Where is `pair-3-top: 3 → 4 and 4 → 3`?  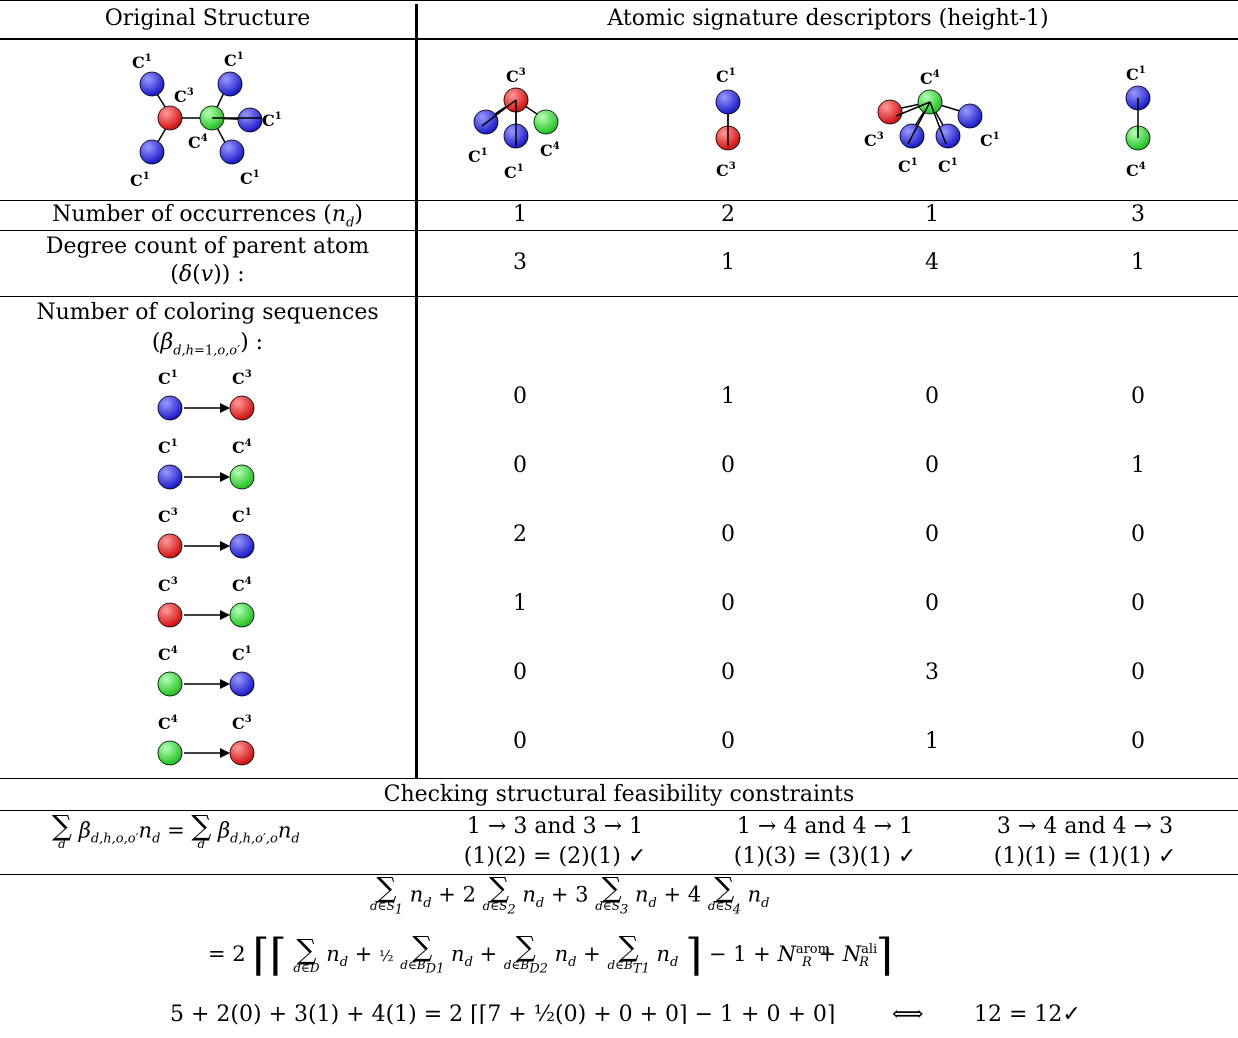 pair-3-top: 3 → 4 and 4 → 3 is located at coordinates (1085, 826).